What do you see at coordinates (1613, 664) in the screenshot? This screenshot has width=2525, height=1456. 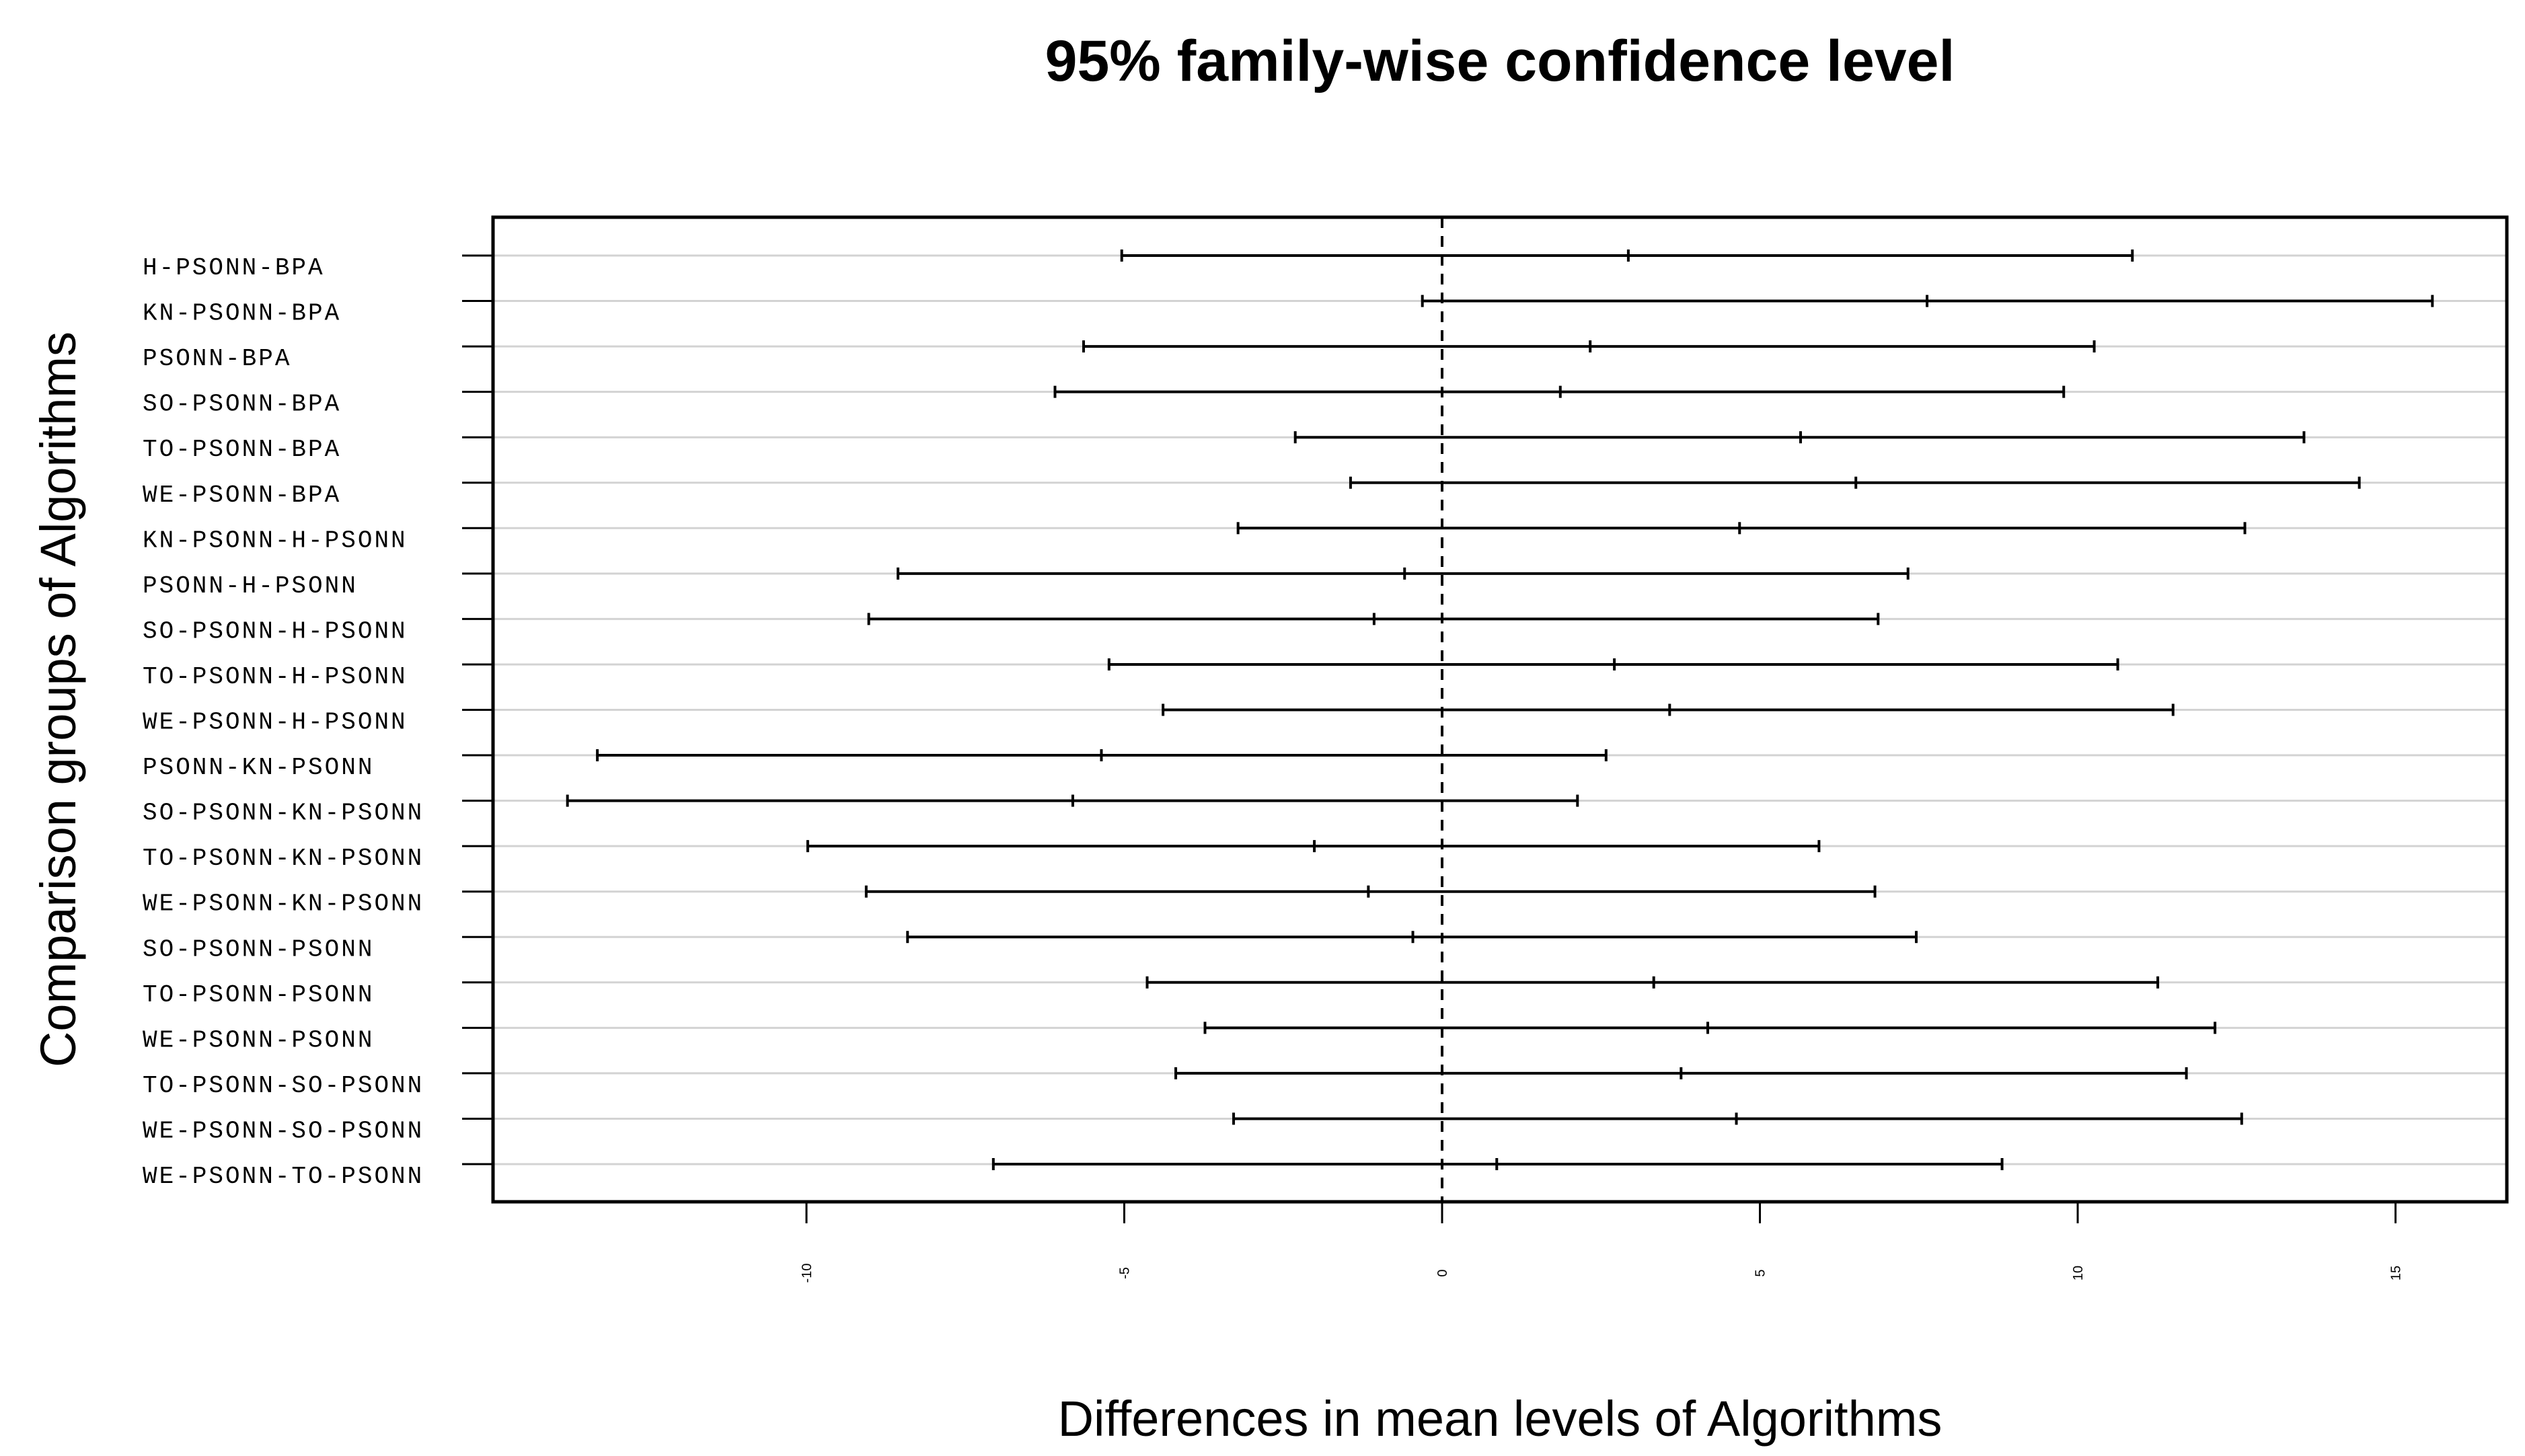 I see `interval-to-psonn-h-psonn` at bounding box center [1613, 664].